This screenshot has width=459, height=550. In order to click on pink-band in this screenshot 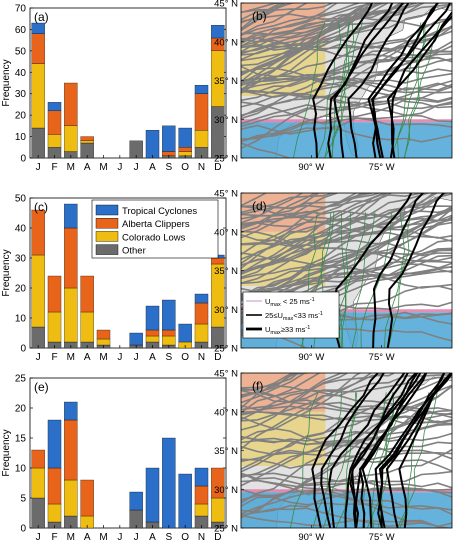, I will do `click(346, 121)`.